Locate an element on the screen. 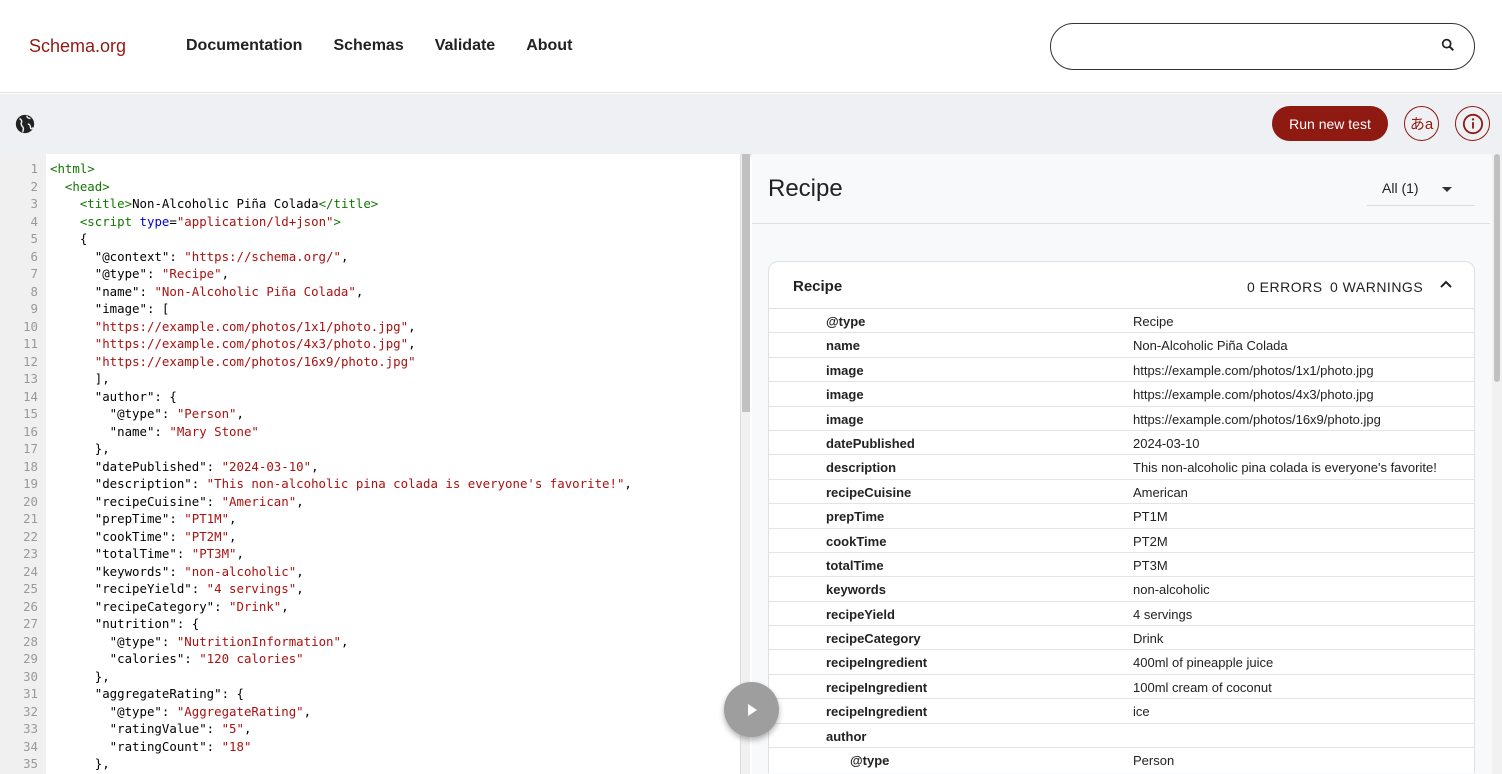 This screenshot has height=774, width=1502. line-text: "ratingValue": "5", is located at coordinates (145, 729).